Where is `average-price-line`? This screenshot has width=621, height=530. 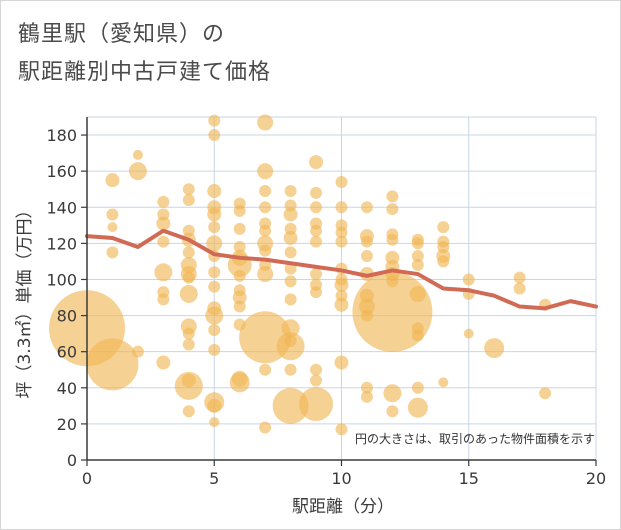 average-price-line is located at coordinates (341, 269).